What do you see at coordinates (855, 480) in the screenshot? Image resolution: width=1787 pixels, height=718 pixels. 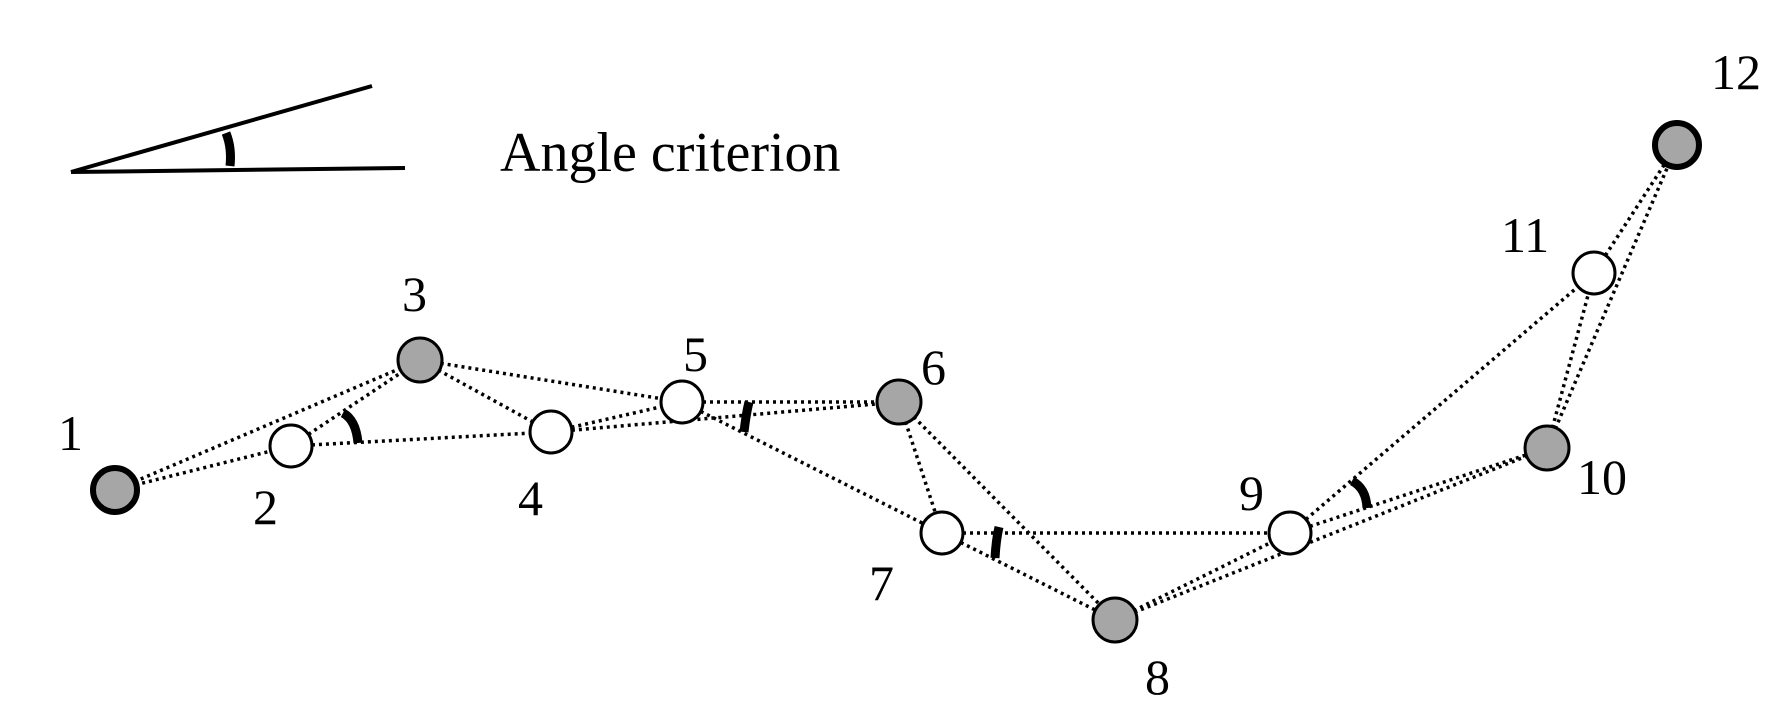 I see `angle-markers` at bounding box center [855, 480].